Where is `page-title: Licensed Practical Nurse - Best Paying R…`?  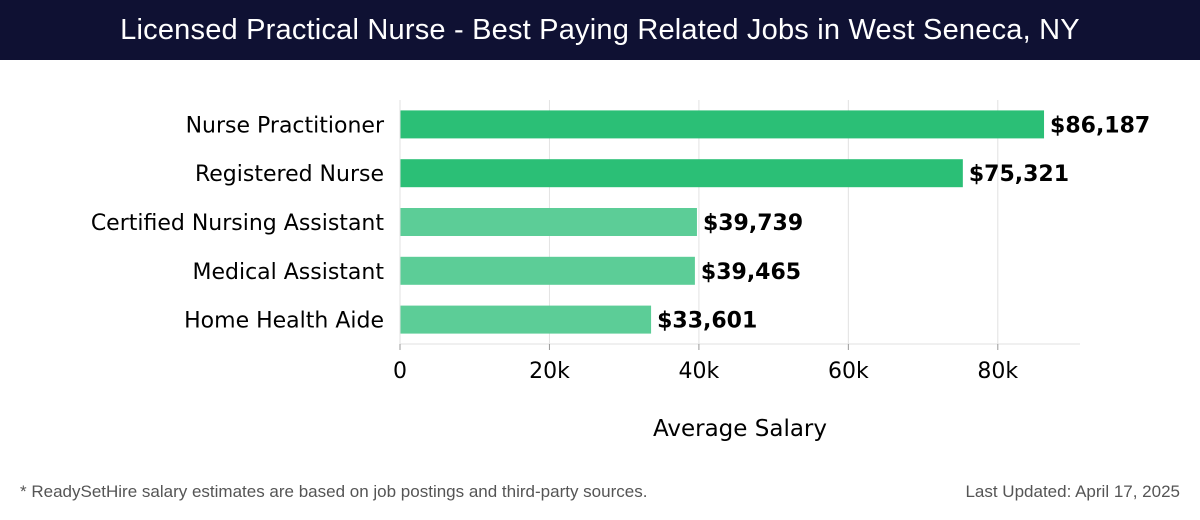
page-title: Licensed Practical Nurse - Best Paying R… is located at coordinates (600, 29).